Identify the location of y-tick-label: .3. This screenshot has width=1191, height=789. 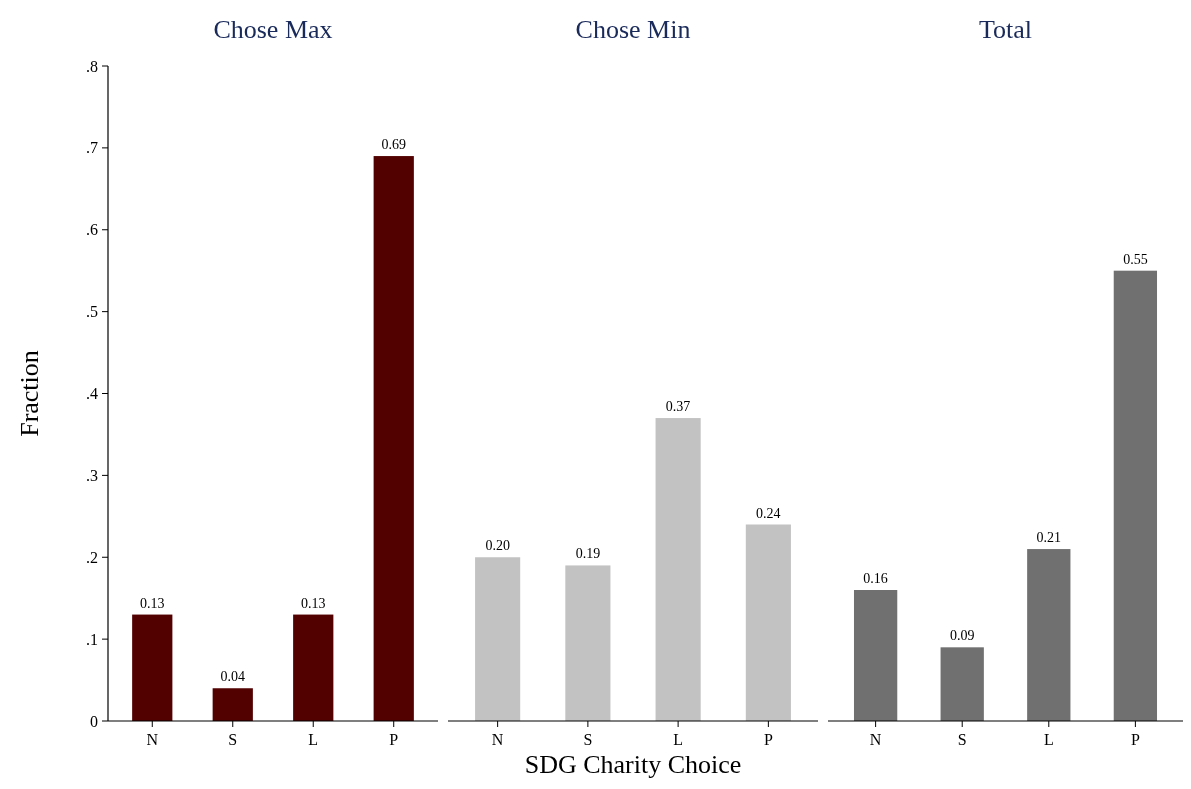
(92, 475).